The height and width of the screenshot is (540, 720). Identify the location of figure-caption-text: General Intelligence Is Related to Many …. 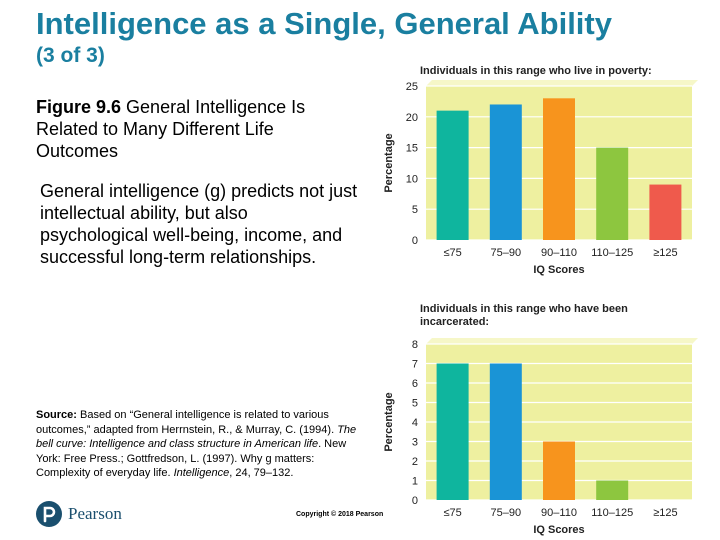
(171, 129).